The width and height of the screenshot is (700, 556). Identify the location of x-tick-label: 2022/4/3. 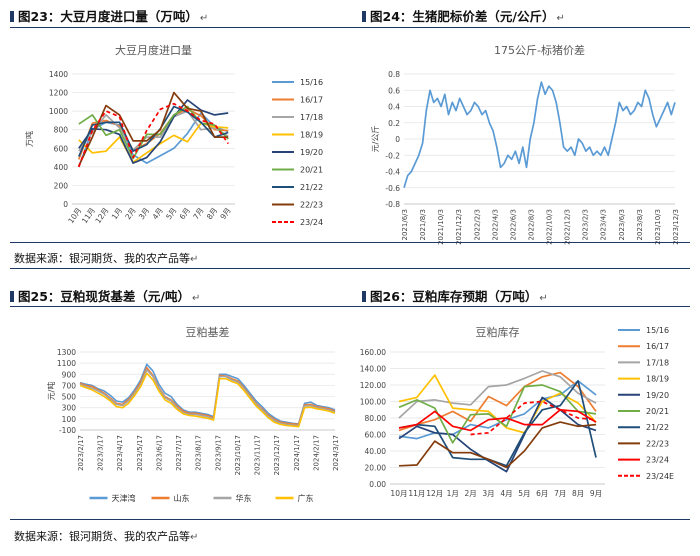
(495, 224).